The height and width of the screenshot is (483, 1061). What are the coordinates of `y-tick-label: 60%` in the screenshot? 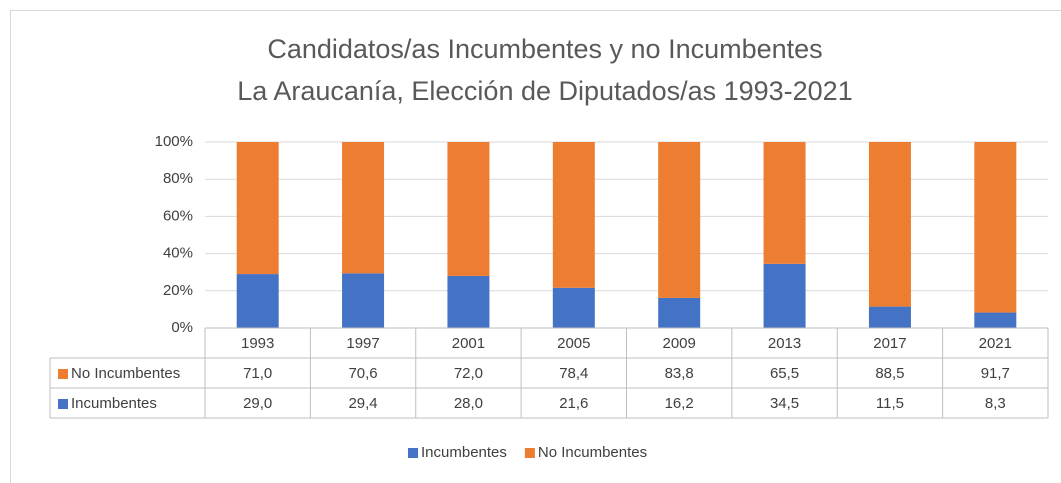 It's located at (178, 215).